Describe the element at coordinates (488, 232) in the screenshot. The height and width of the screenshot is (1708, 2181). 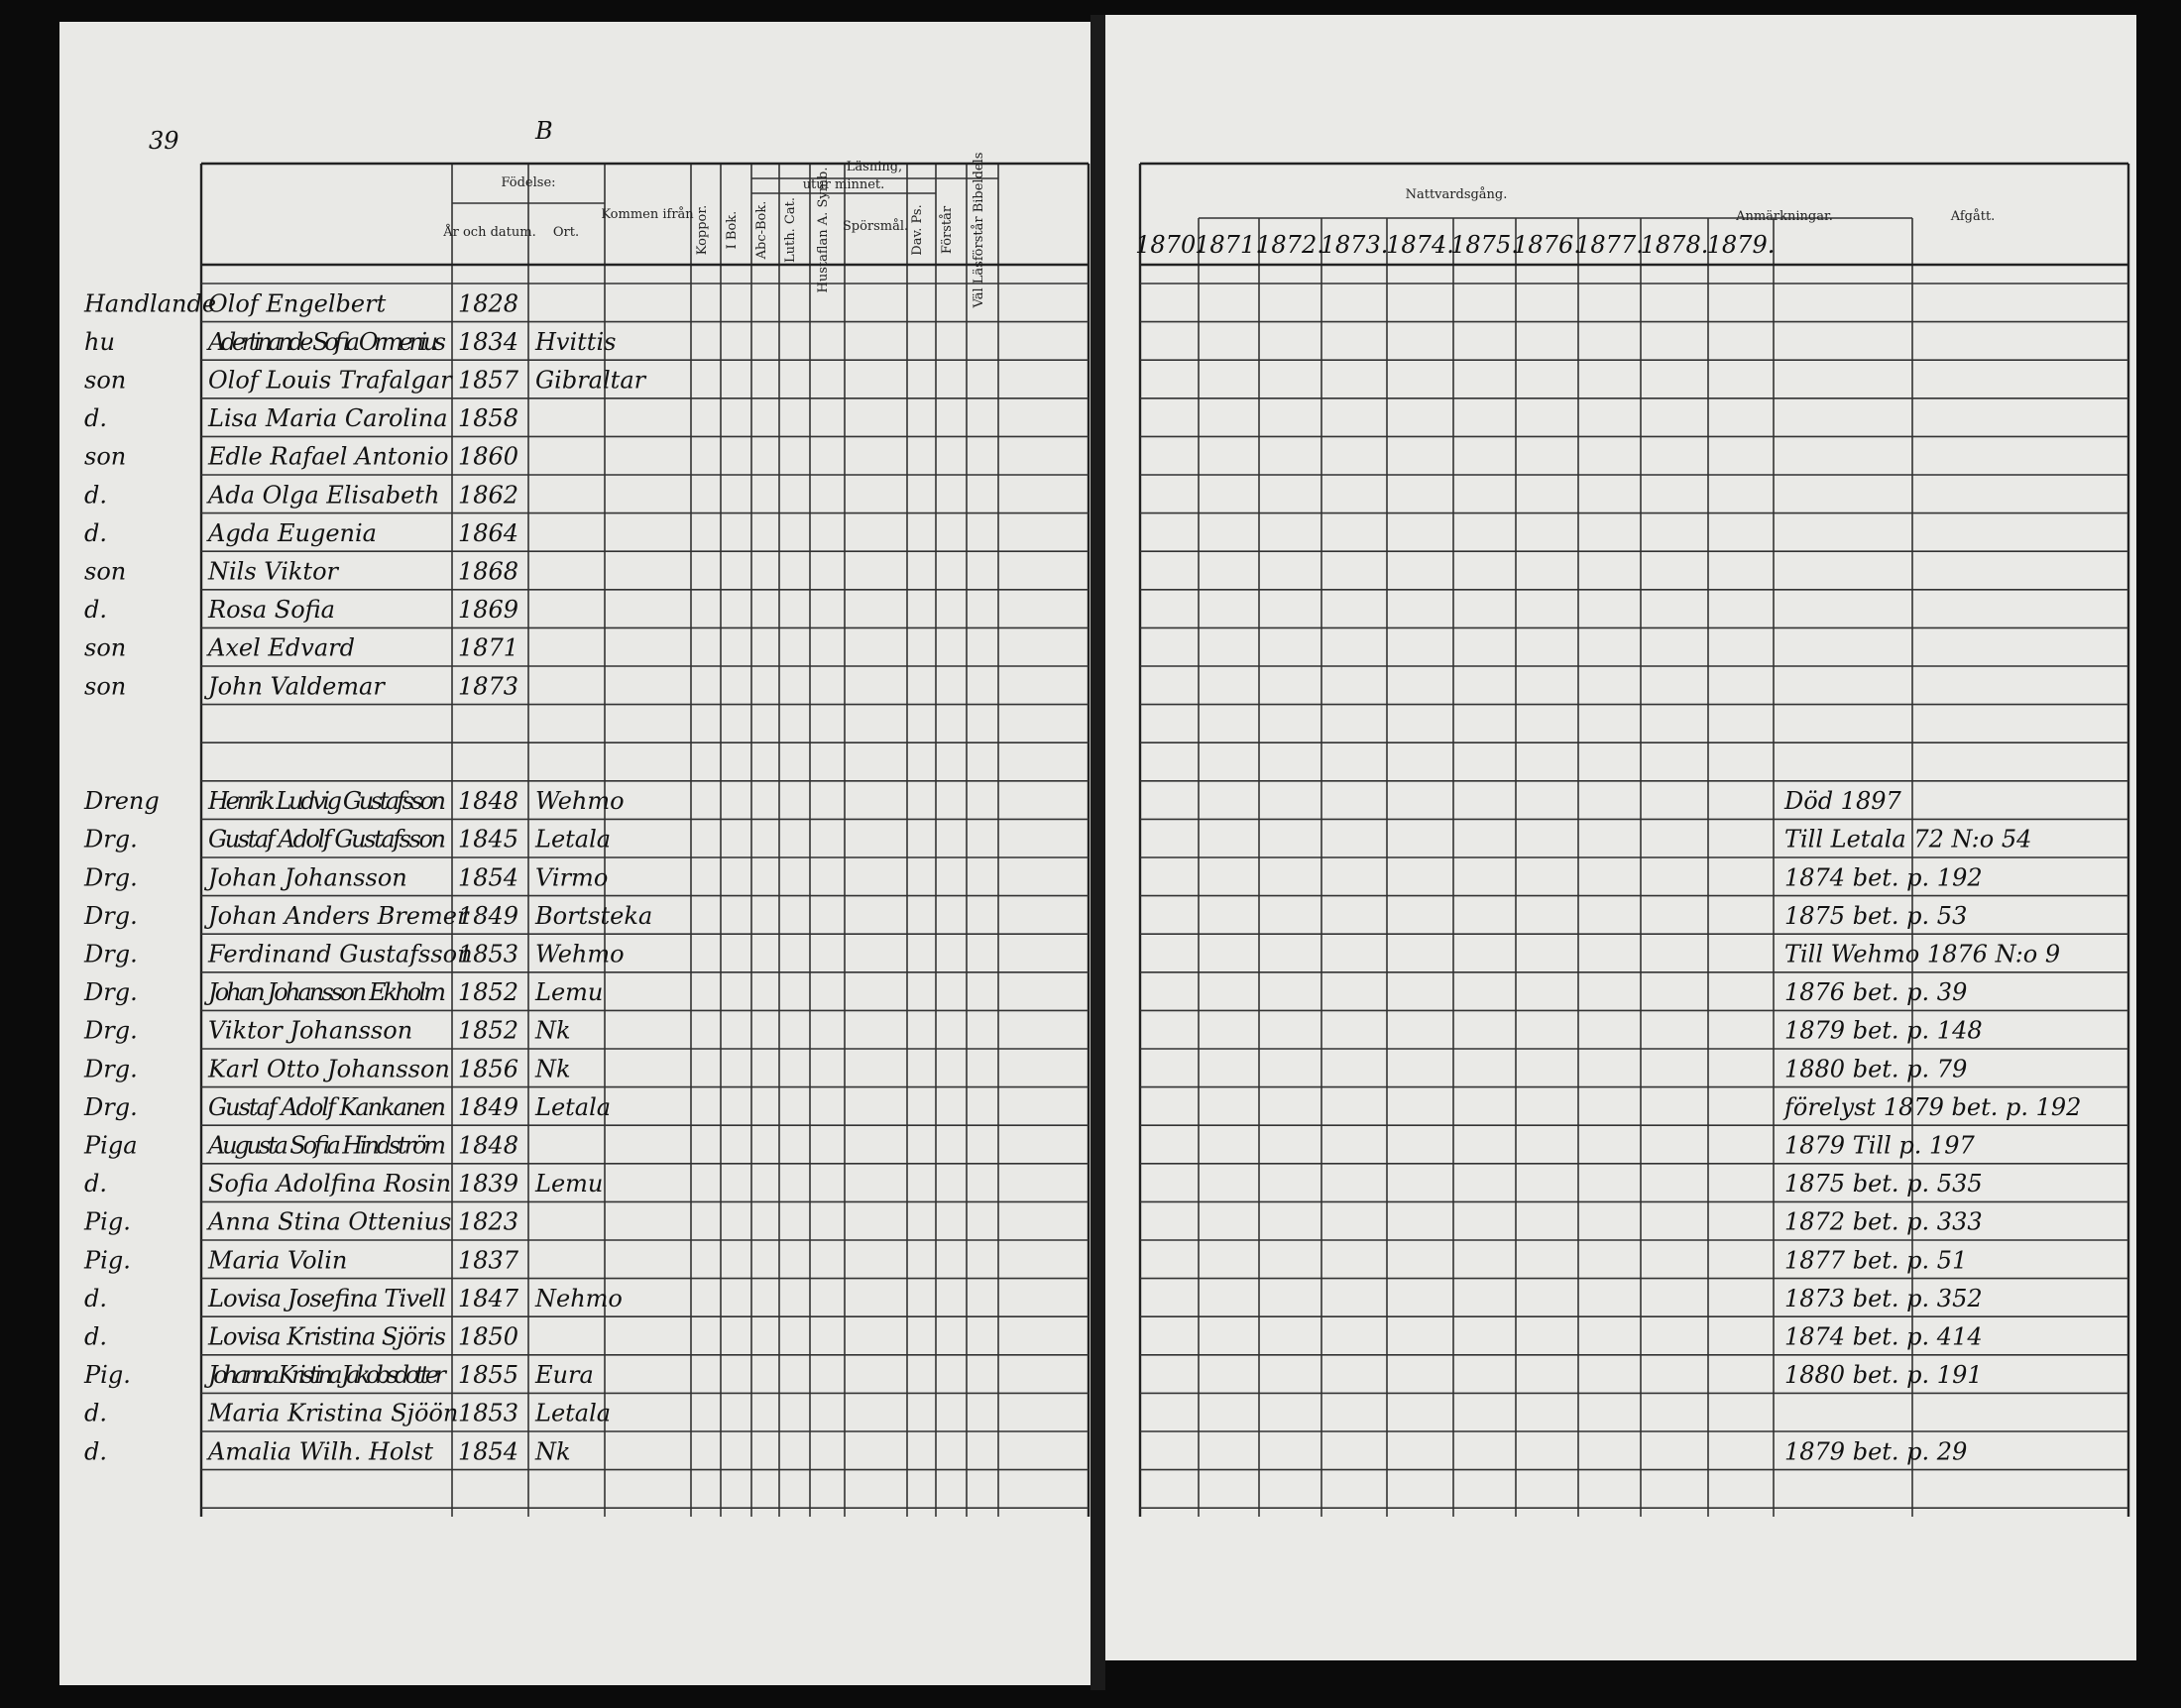
I see `header: År och datum.` at that location.